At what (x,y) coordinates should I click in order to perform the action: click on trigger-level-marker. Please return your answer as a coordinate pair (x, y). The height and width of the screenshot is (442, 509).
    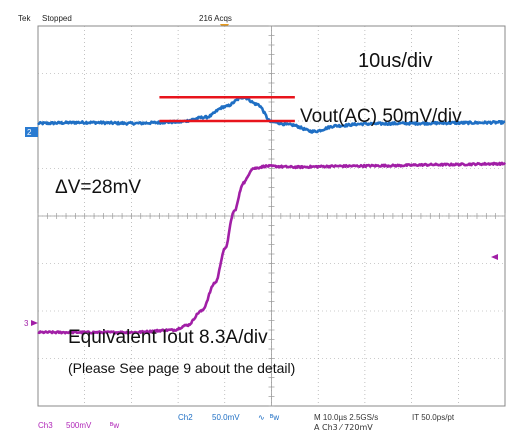
    Looking at the image, I should click on (494, 257).